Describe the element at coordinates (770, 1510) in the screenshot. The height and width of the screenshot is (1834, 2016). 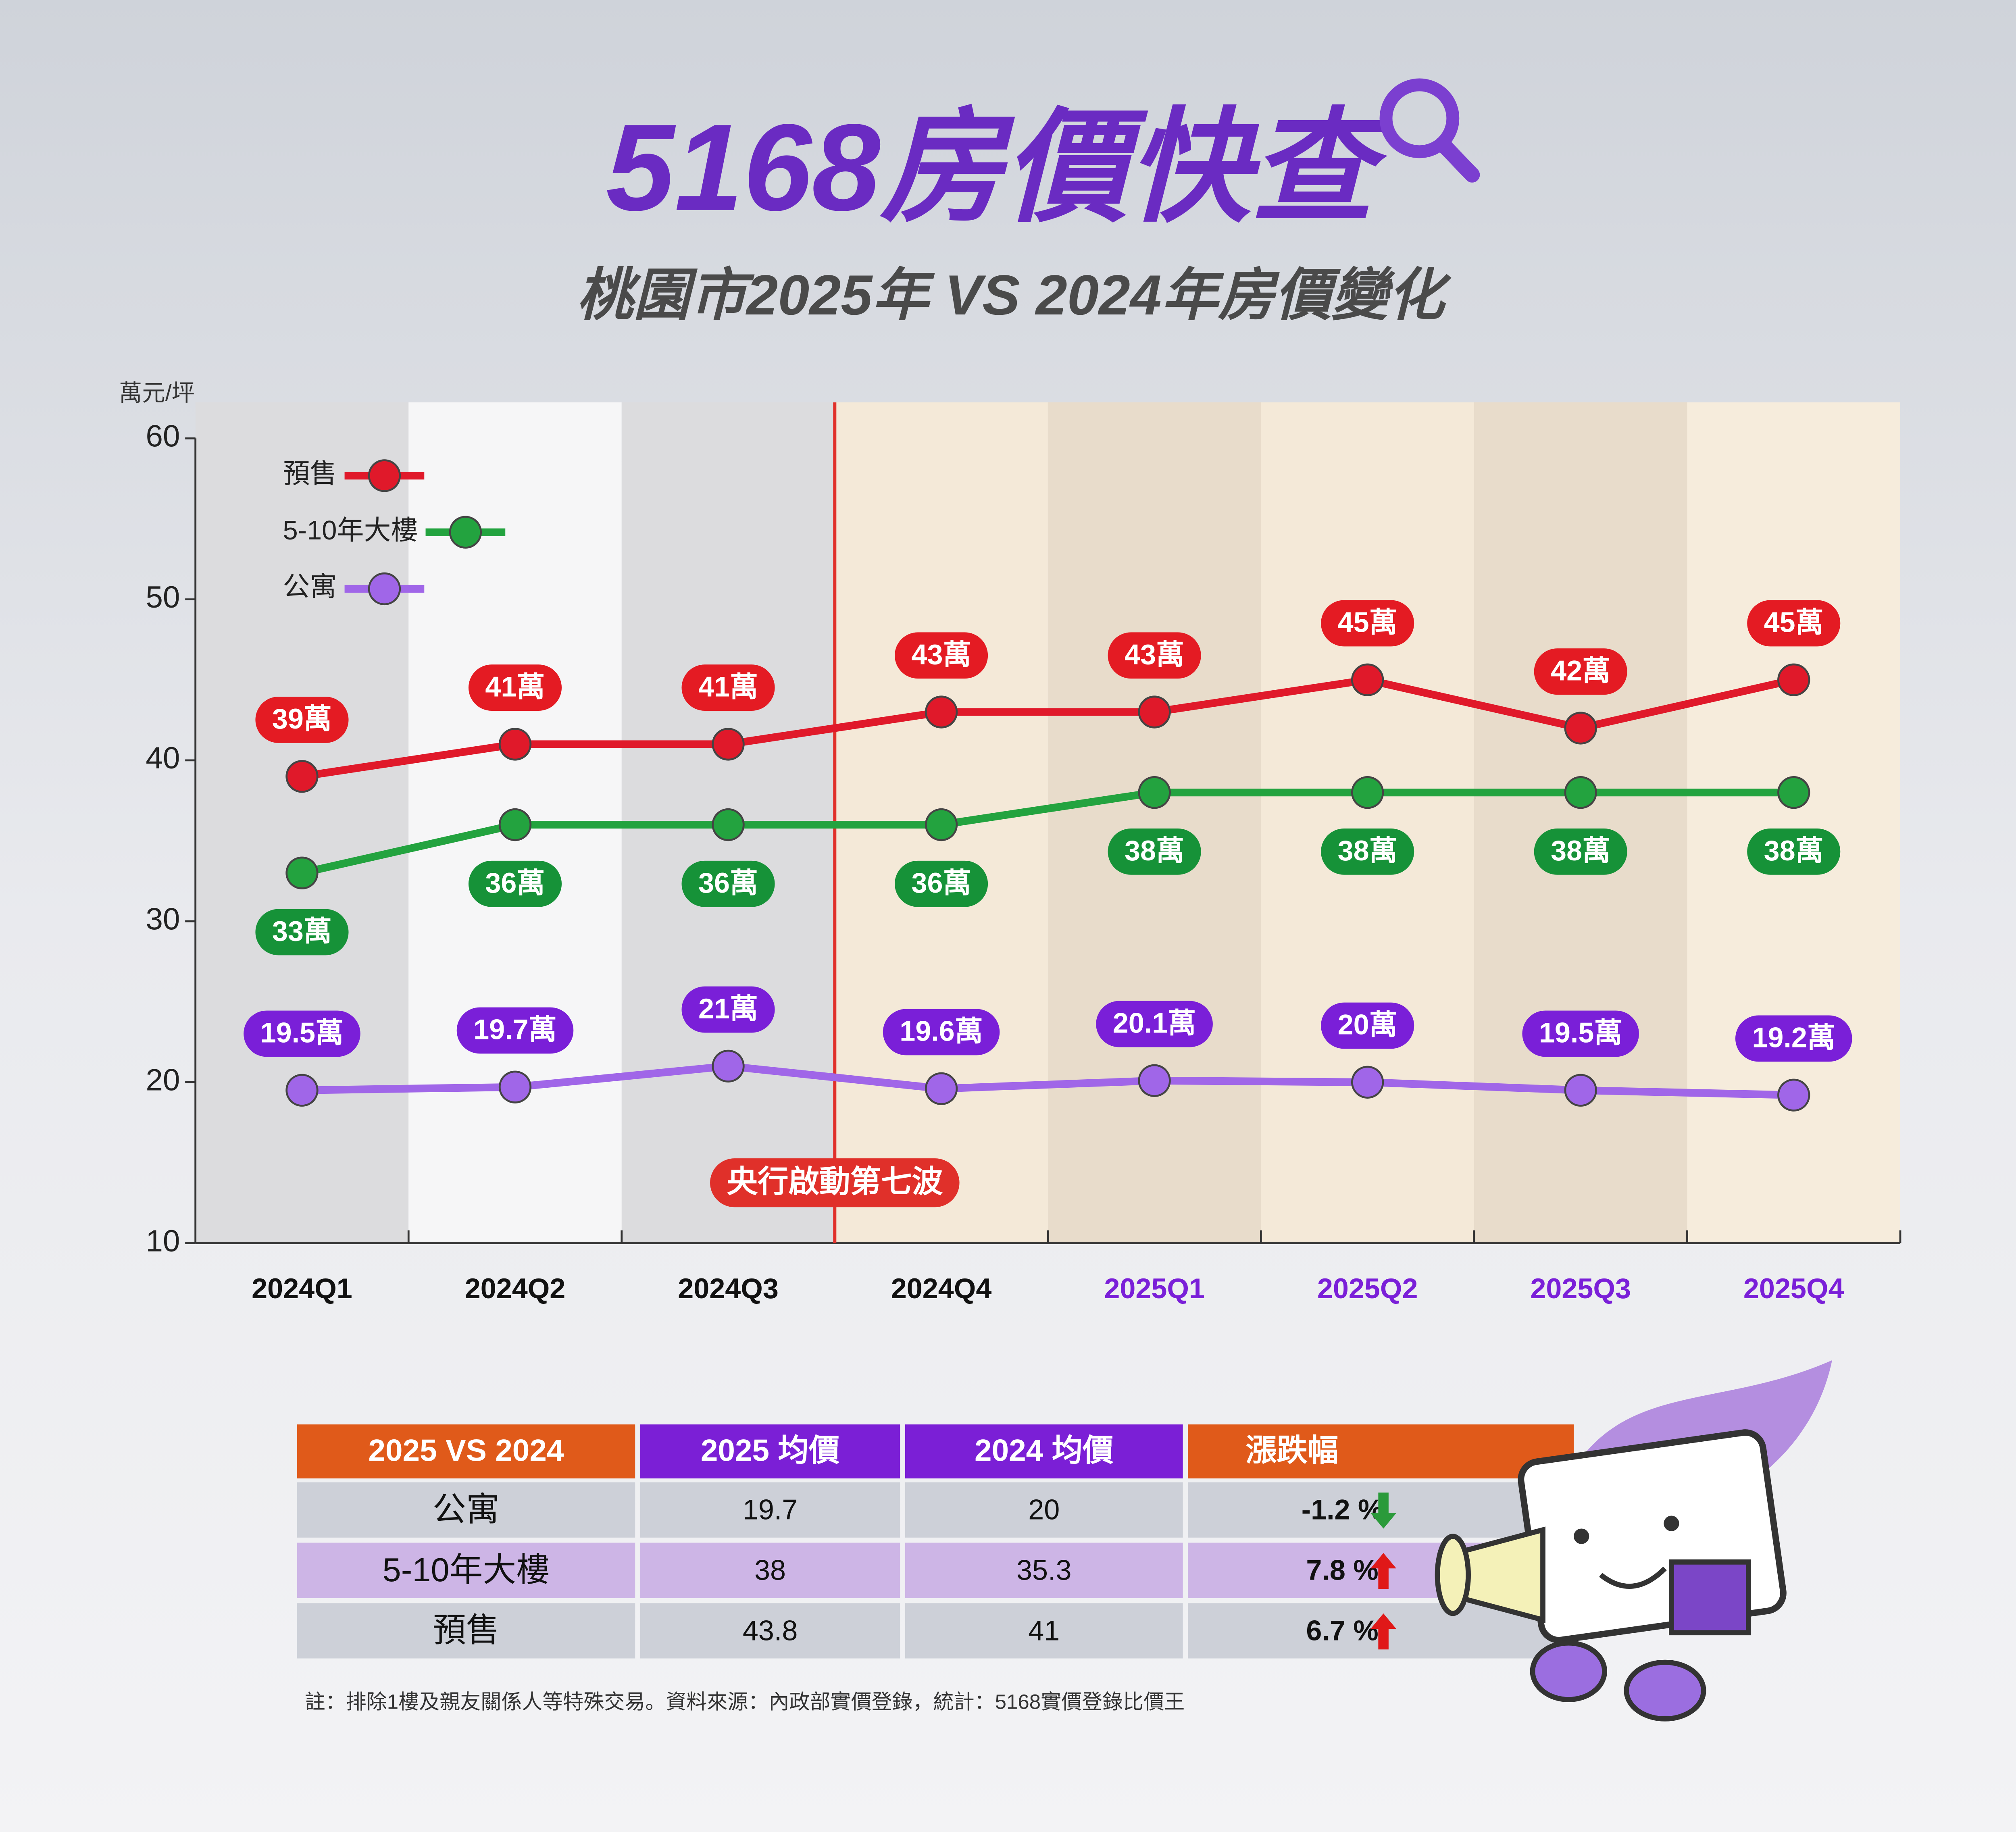
I see `table-cell-text: 19.7` at that location.